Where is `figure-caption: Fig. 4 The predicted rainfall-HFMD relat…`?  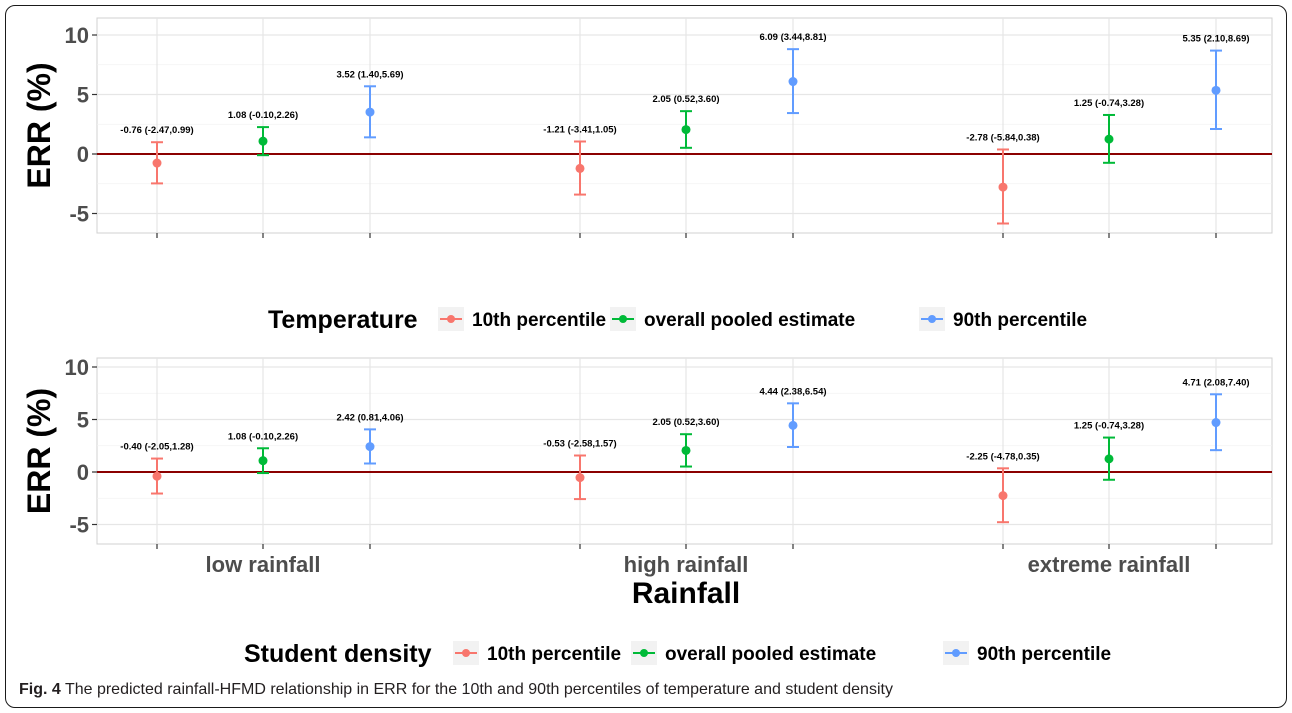
figure-caption: Fig. 4 The predicted rainfall-HFMD relat… is located at coordinates (456, 690).